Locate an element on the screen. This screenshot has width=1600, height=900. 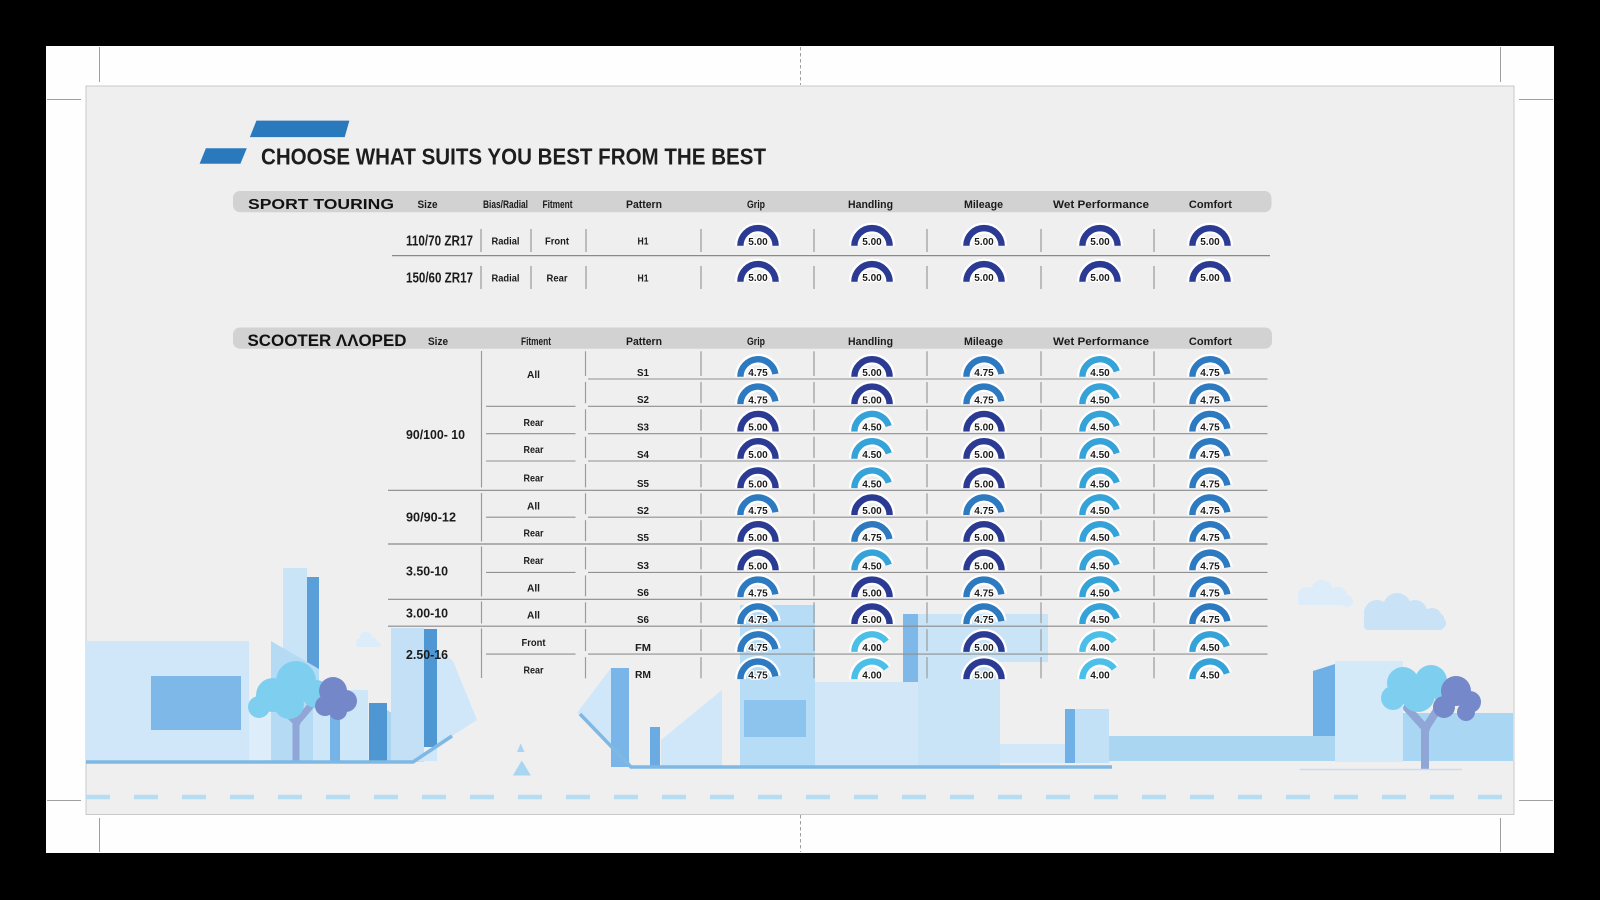
svg-text: FM is located at coordinates (643, 648).